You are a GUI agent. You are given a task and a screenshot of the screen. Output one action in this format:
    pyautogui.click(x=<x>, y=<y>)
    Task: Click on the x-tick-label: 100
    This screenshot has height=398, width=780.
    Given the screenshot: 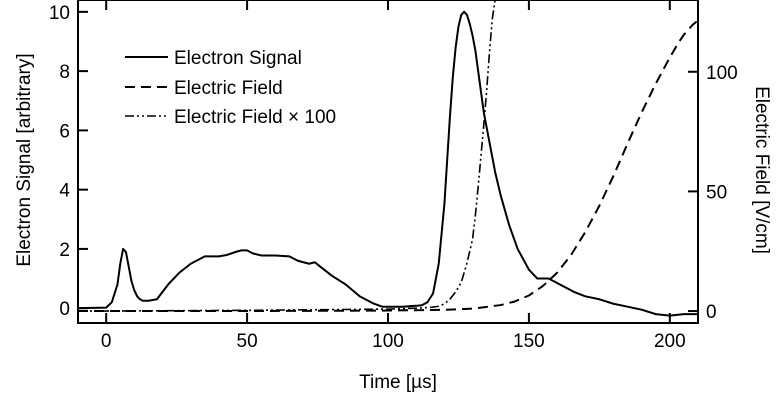 What is the action you would take?
    pyautogui.click(x=388, y=341)
    